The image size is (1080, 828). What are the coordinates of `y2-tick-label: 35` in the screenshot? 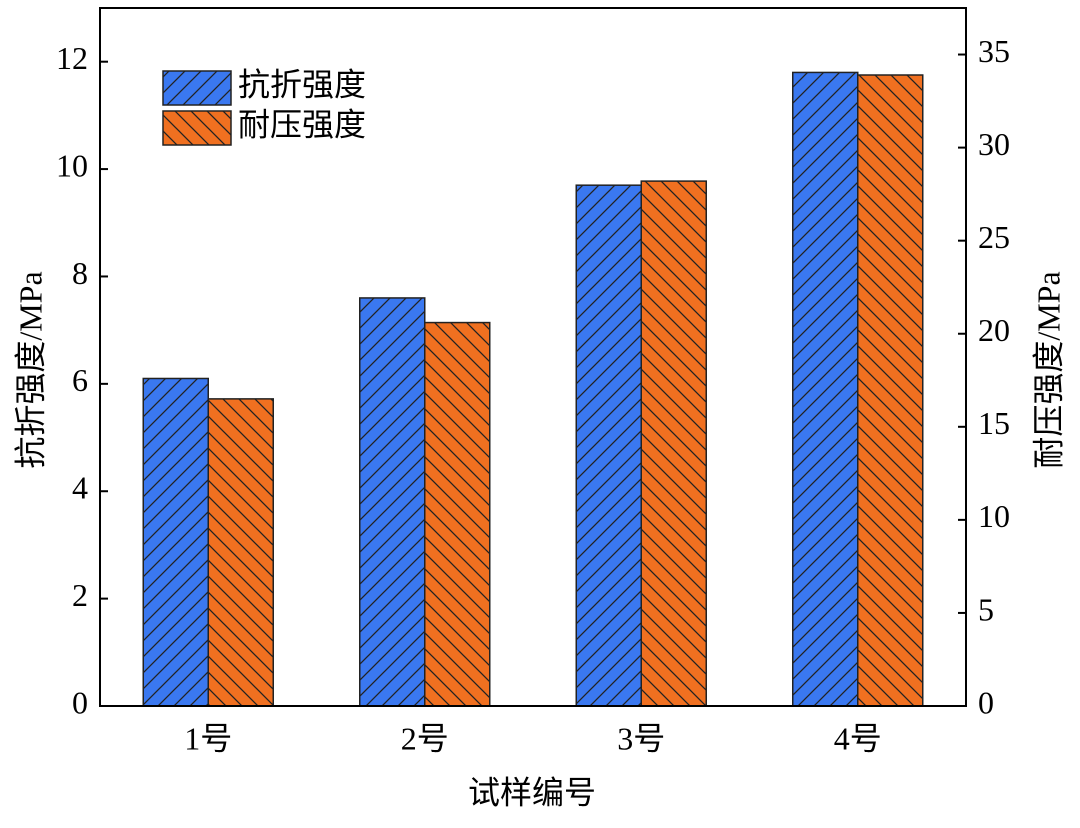 It's located at (994, 51).